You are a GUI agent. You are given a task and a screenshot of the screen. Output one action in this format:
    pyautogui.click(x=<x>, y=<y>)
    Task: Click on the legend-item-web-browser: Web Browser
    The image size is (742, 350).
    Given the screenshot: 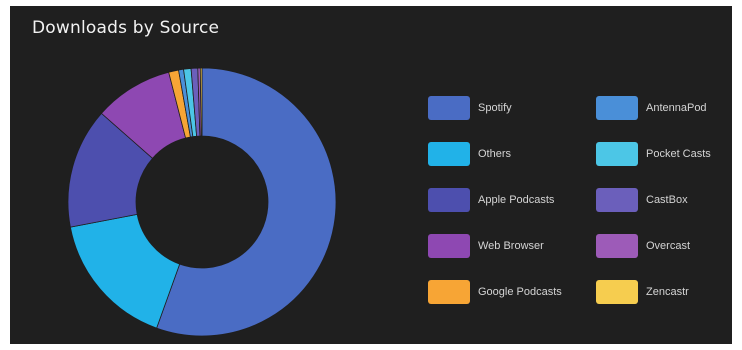 What is the action you would take?
    pyautogui.click(x=486, y=246)
    